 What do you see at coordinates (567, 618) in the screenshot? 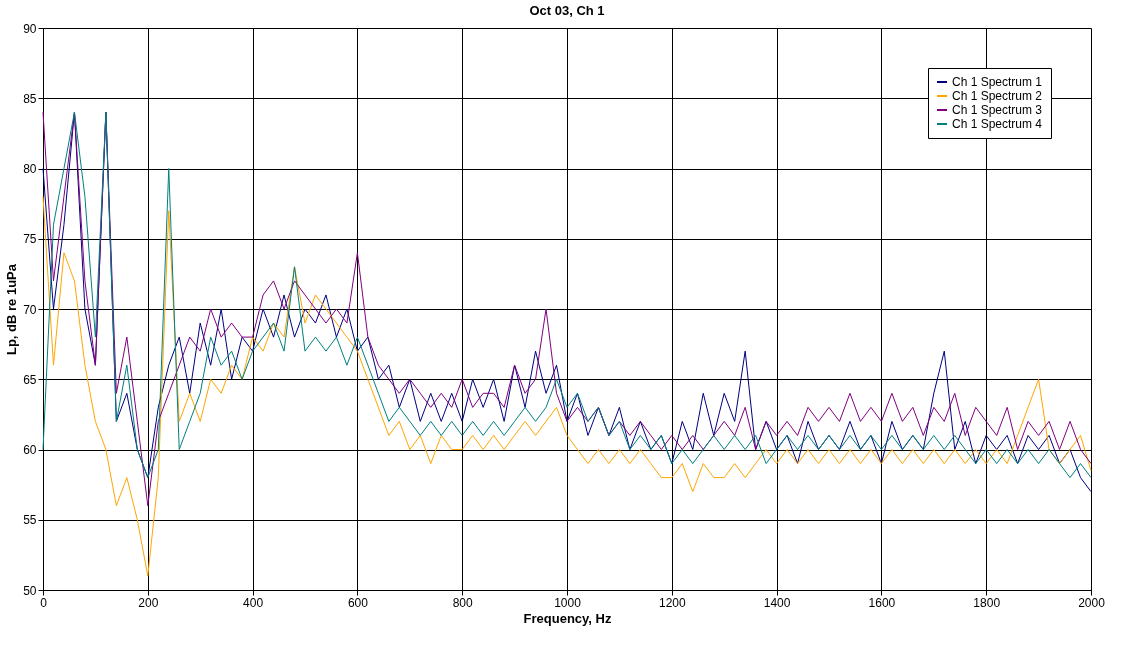
I see `x-axis-title: Frequency, Hz` at bounding box center [567, 618].